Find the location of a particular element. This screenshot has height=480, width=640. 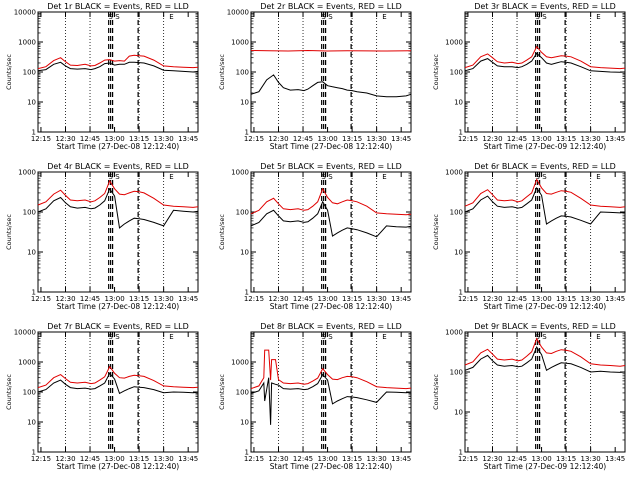

chart-title: Det 5r BLACK = Events, RED = LLD is located at coordinates (331, 166).